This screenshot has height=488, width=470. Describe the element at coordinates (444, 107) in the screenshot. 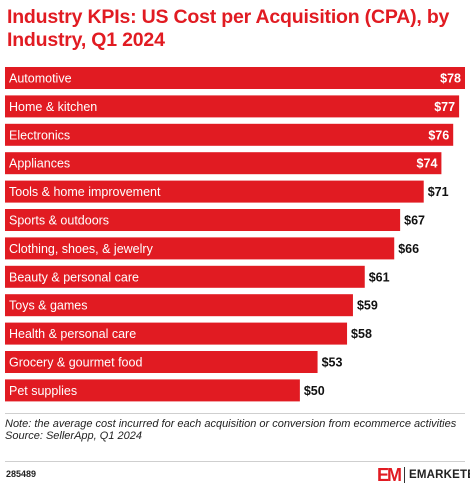

I see `value-label: $77` at that location.